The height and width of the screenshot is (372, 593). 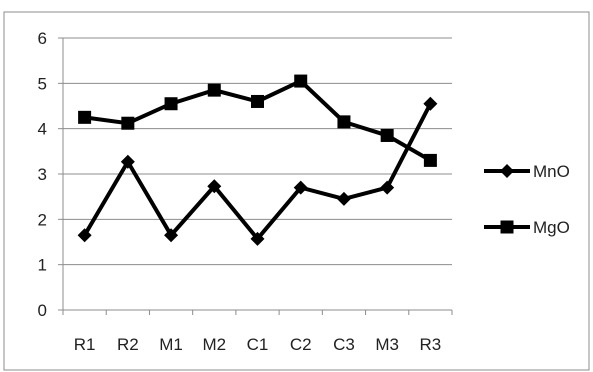 I want to click on x-tick-label: C2, so click(x=301, y=344).